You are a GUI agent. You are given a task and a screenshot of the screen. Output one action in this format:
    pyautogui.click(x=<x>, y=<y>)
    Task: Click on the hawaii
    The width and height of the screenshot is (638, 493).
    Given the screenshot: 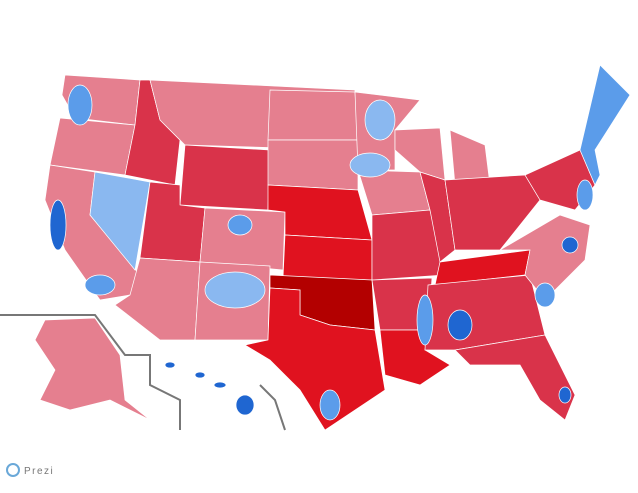 What is the action you would take?
    pyautogui.click(x=209, y=388)
    